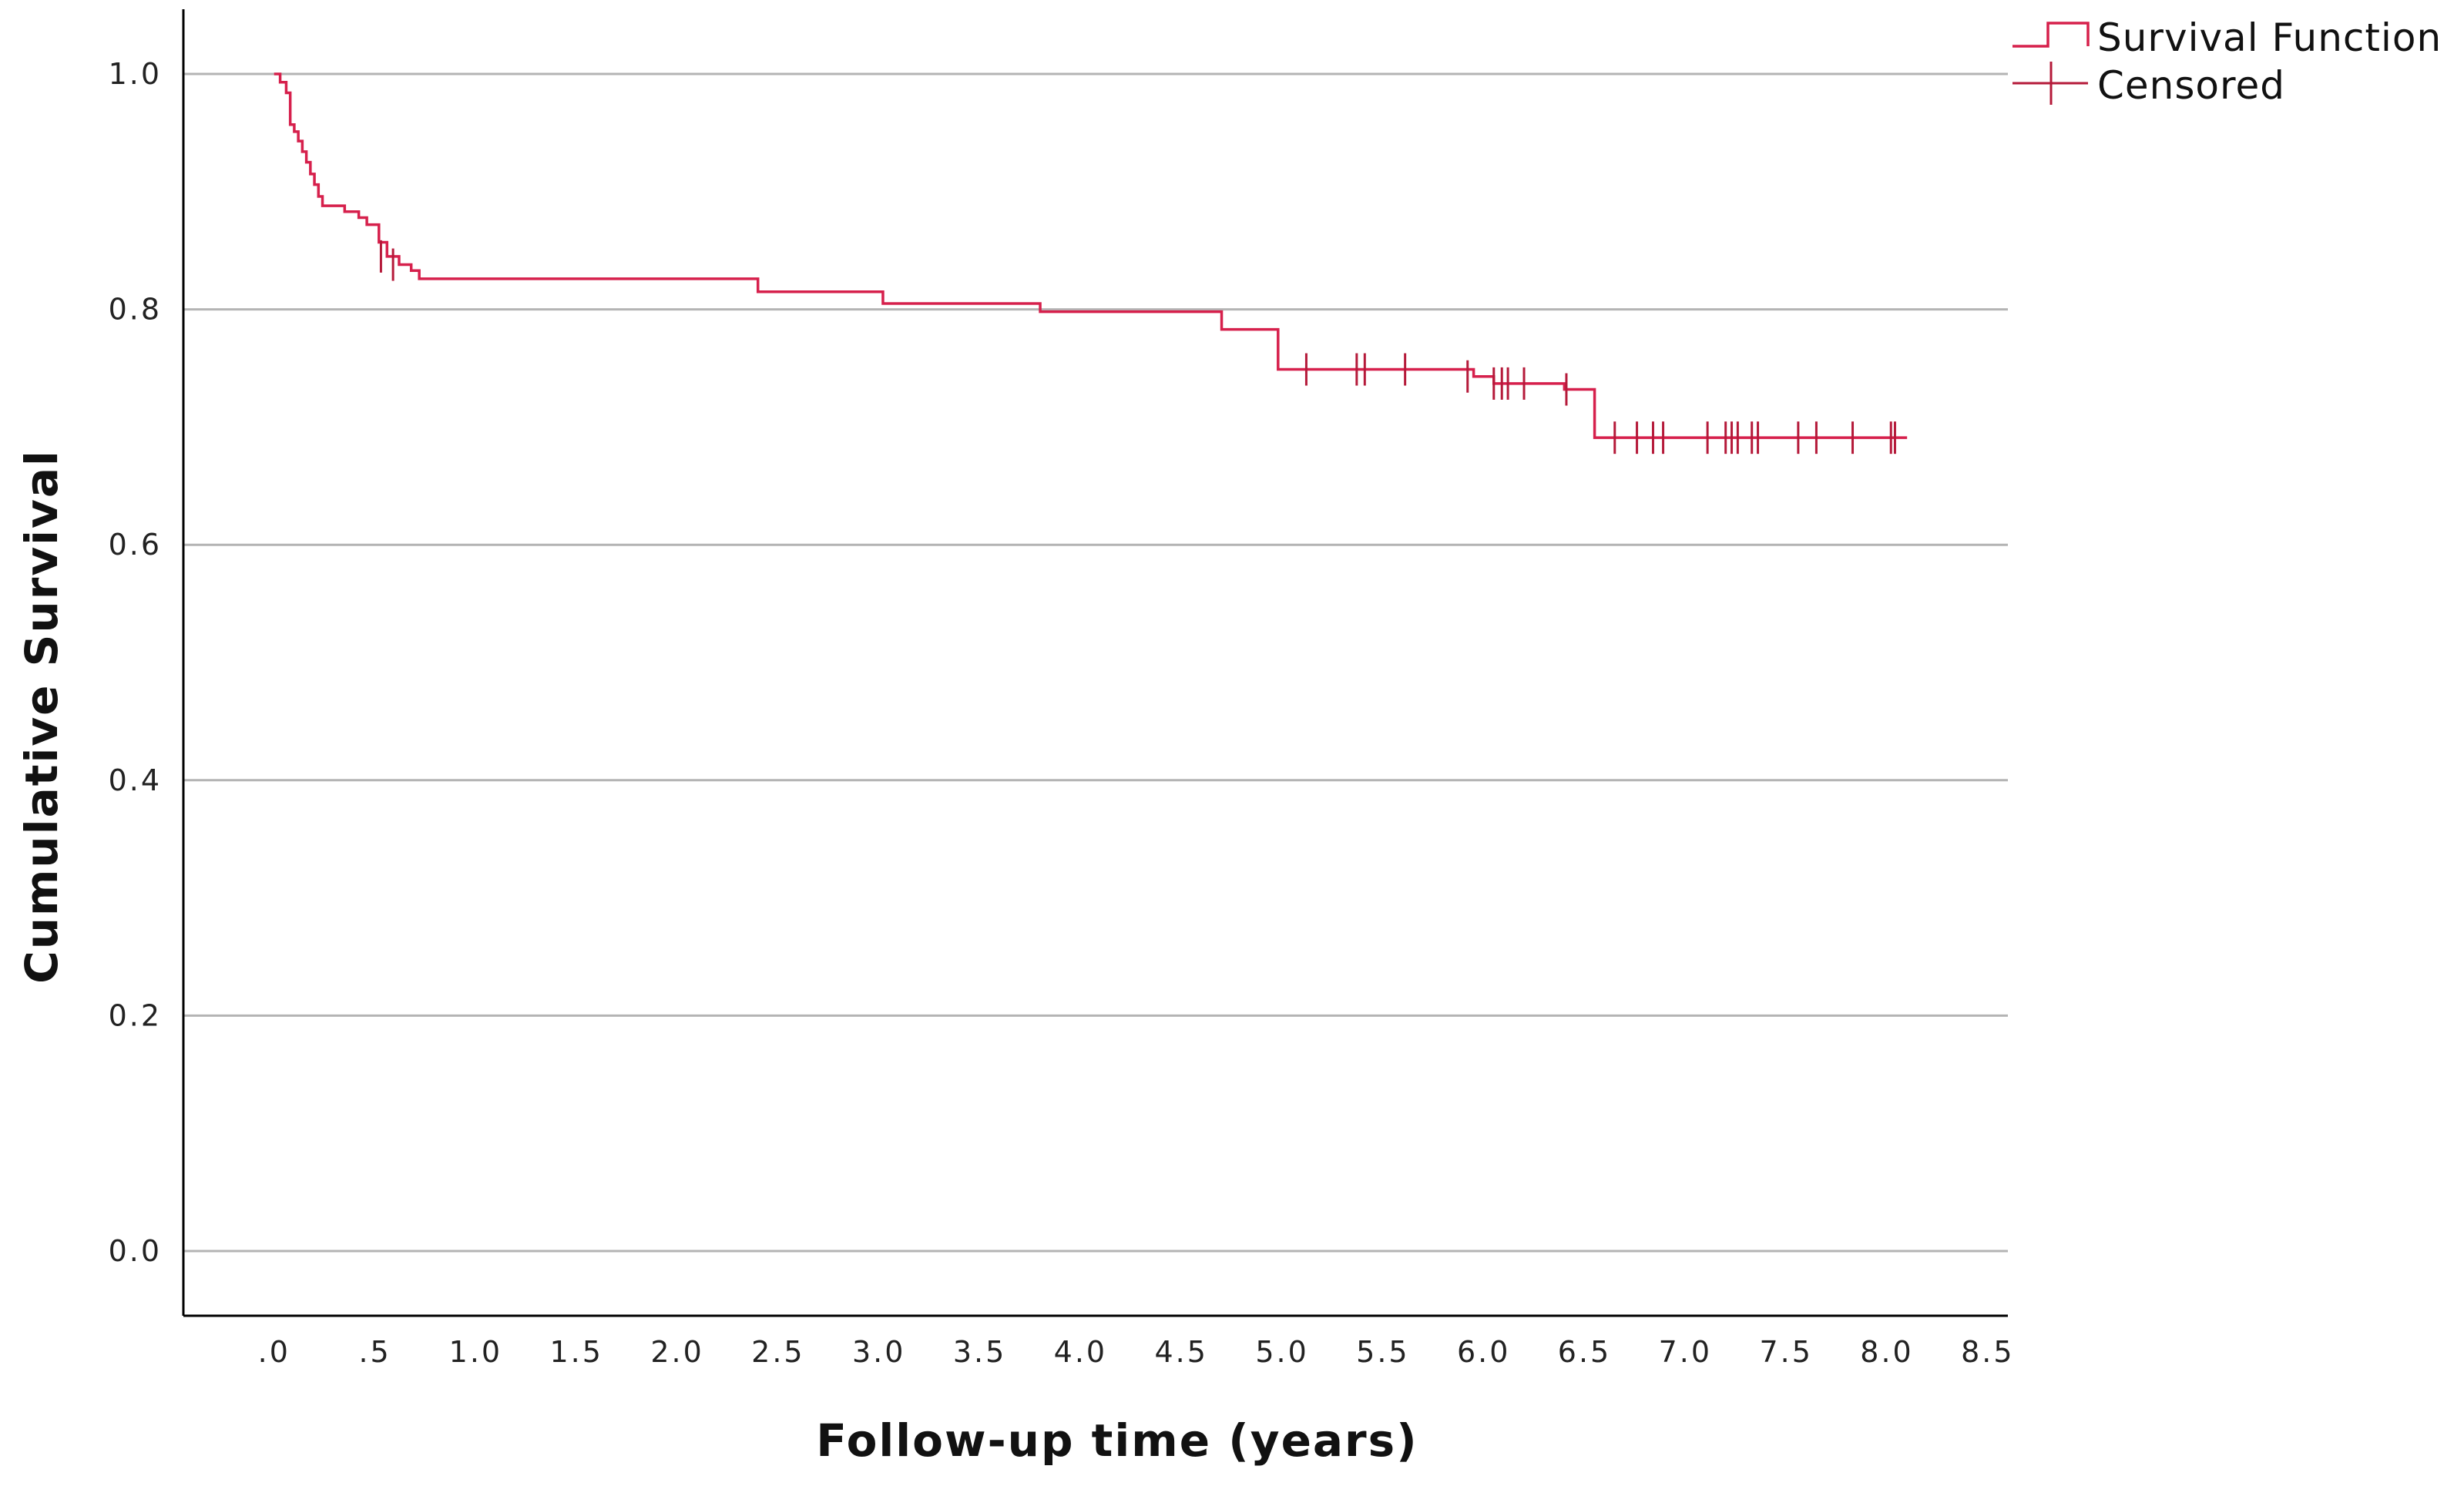  Describe the element at coordinates (135, 310) in the screenshot. I see `y-tick-label: 0.8` at that location.